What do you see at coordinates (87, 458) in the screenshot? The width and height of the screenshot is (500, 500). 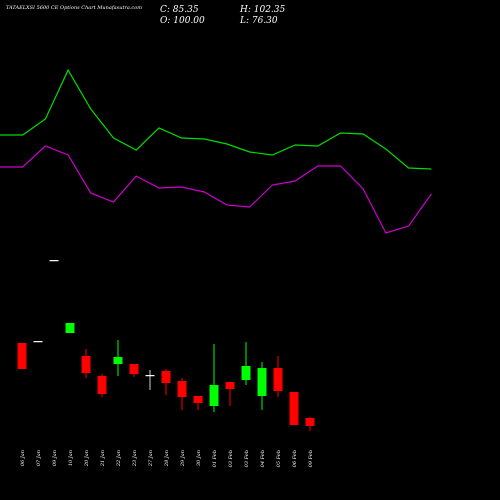 I see `x-tick-label: 20 Jan` at bounding box center [87, 458].